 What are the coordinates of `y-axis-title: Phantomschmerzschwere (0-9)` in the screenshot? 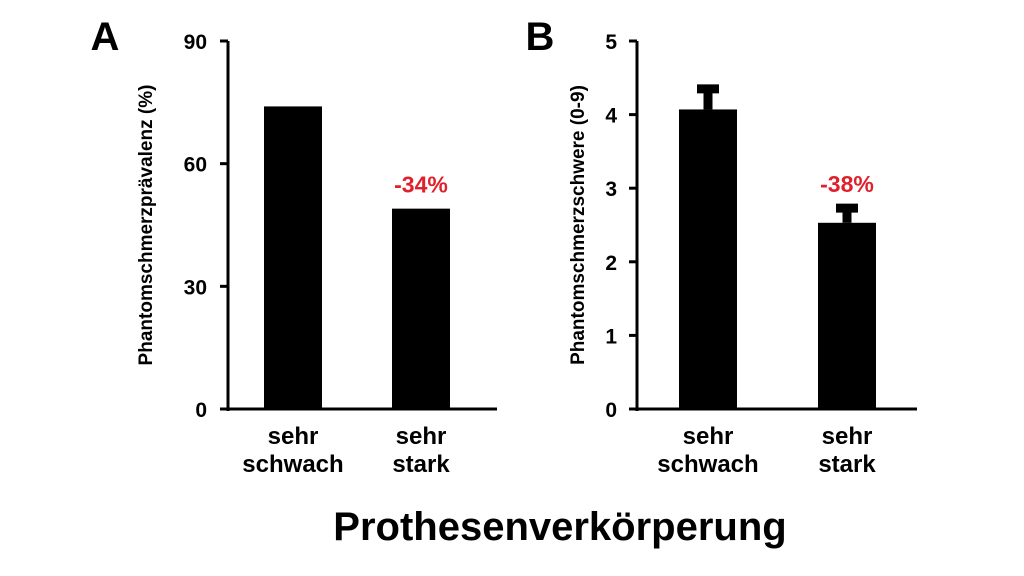 It's located at (578, 225).